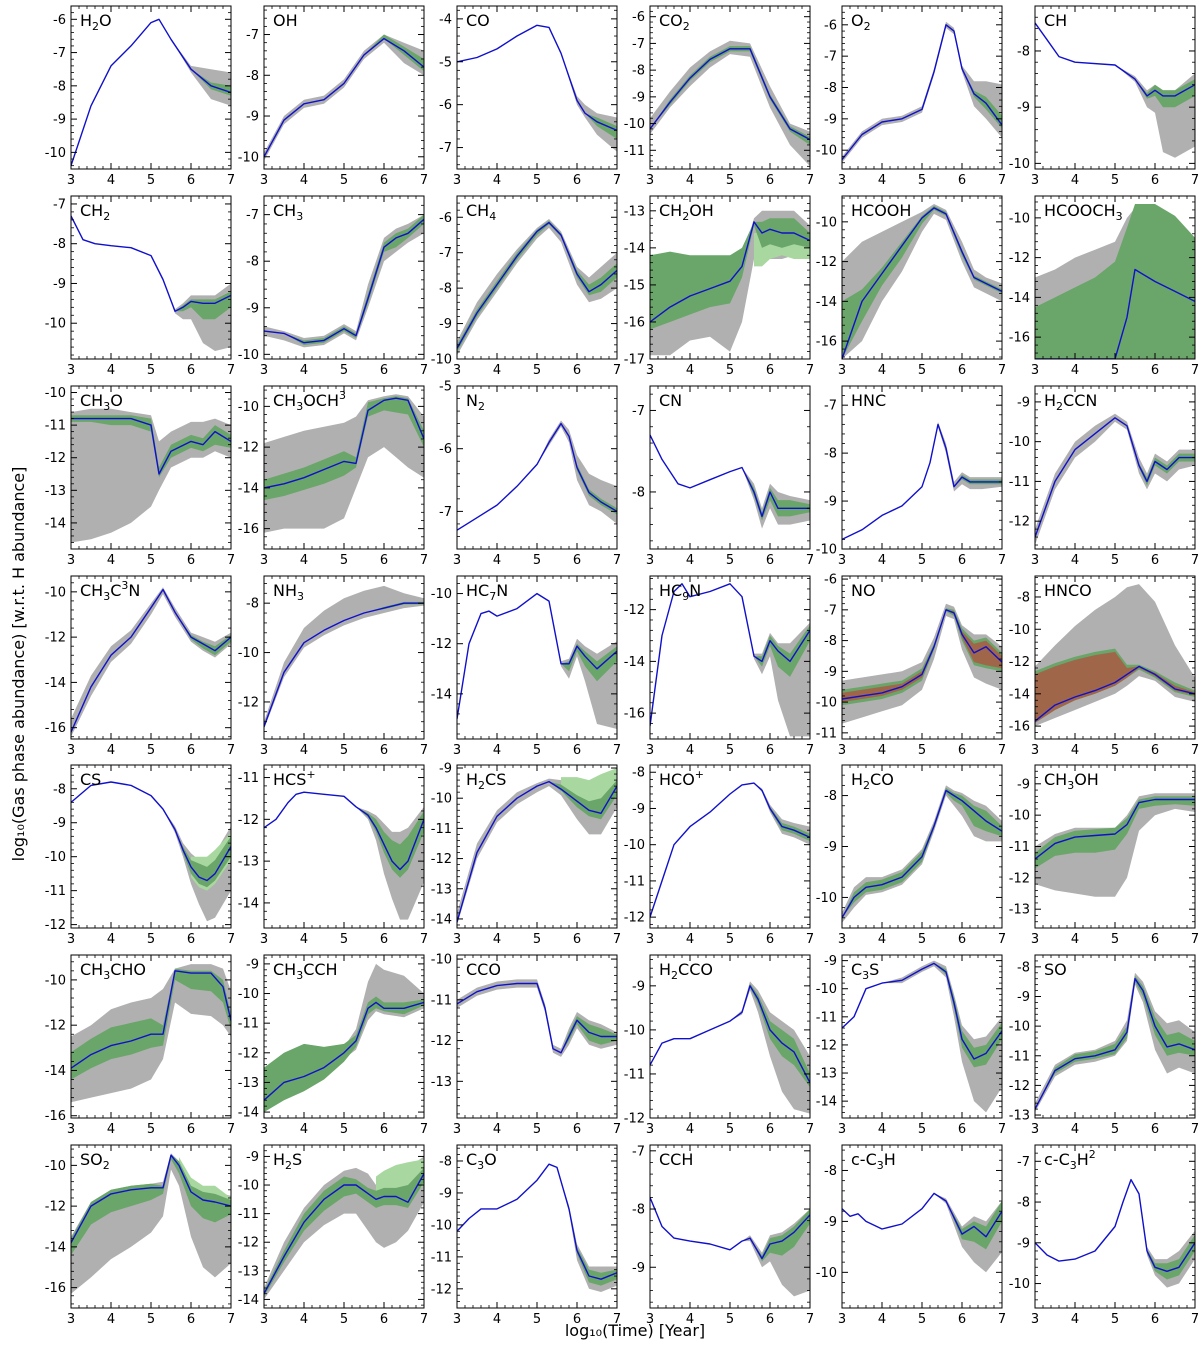 The width and height of the screenshot is (1200, 1350). Describe the element at coordinates (110, 591) in the screenshot. I see `panel-title: CH3C3N` at that location.